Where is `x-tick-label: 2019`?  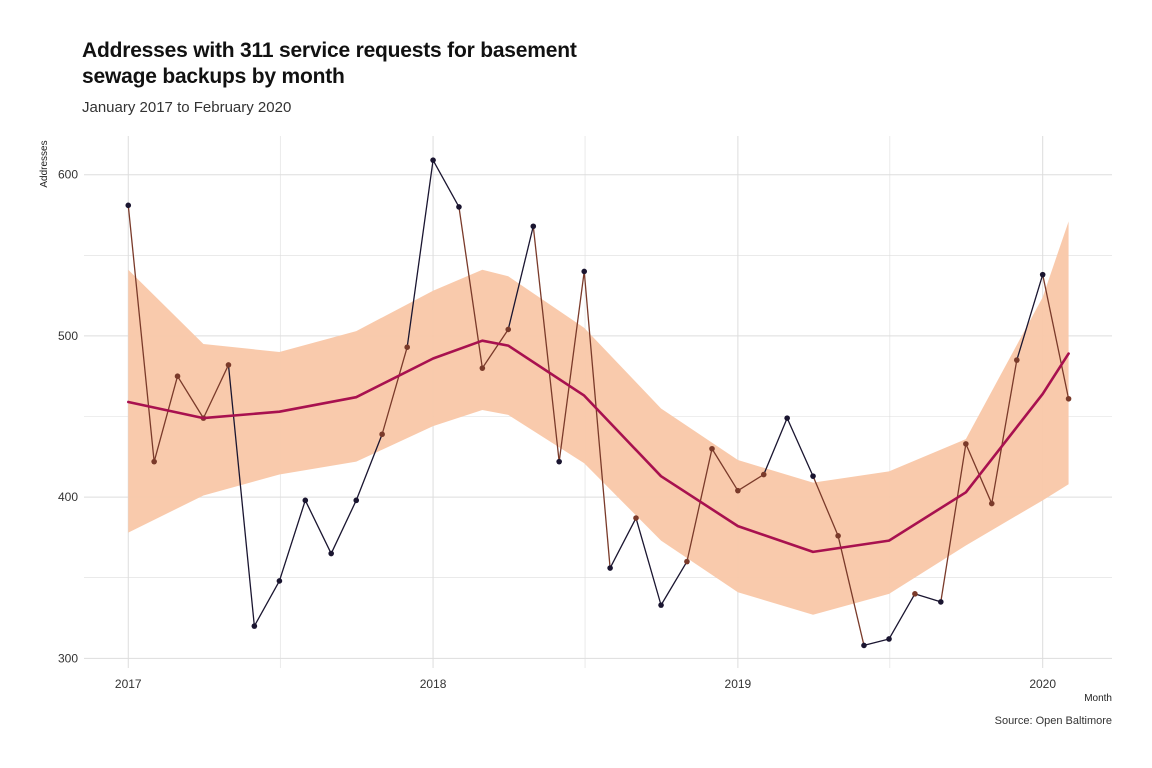
x-tick-label: 2019 is located at coordinates (738, 684).